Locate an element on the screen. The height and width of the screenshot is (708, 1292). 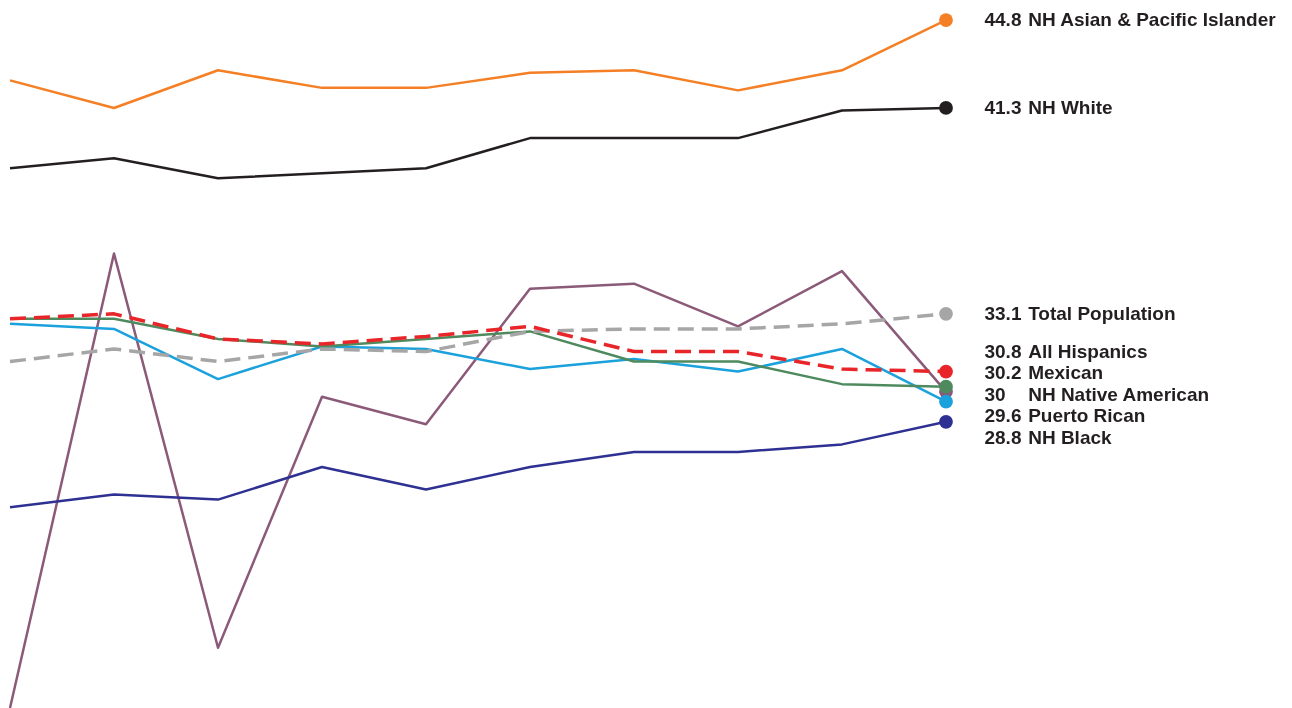
data-label: 28.8 is located at coordinates (1003, 437).